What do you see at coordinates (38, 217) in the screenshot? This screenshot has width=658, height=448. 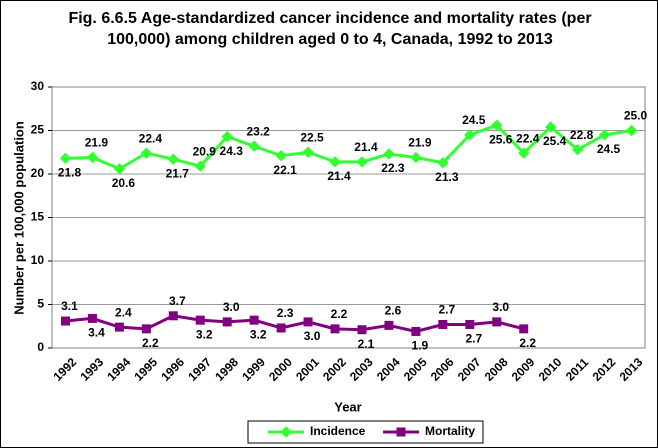 I see `y-tick-label: 15` at bounding box center [38, 217].